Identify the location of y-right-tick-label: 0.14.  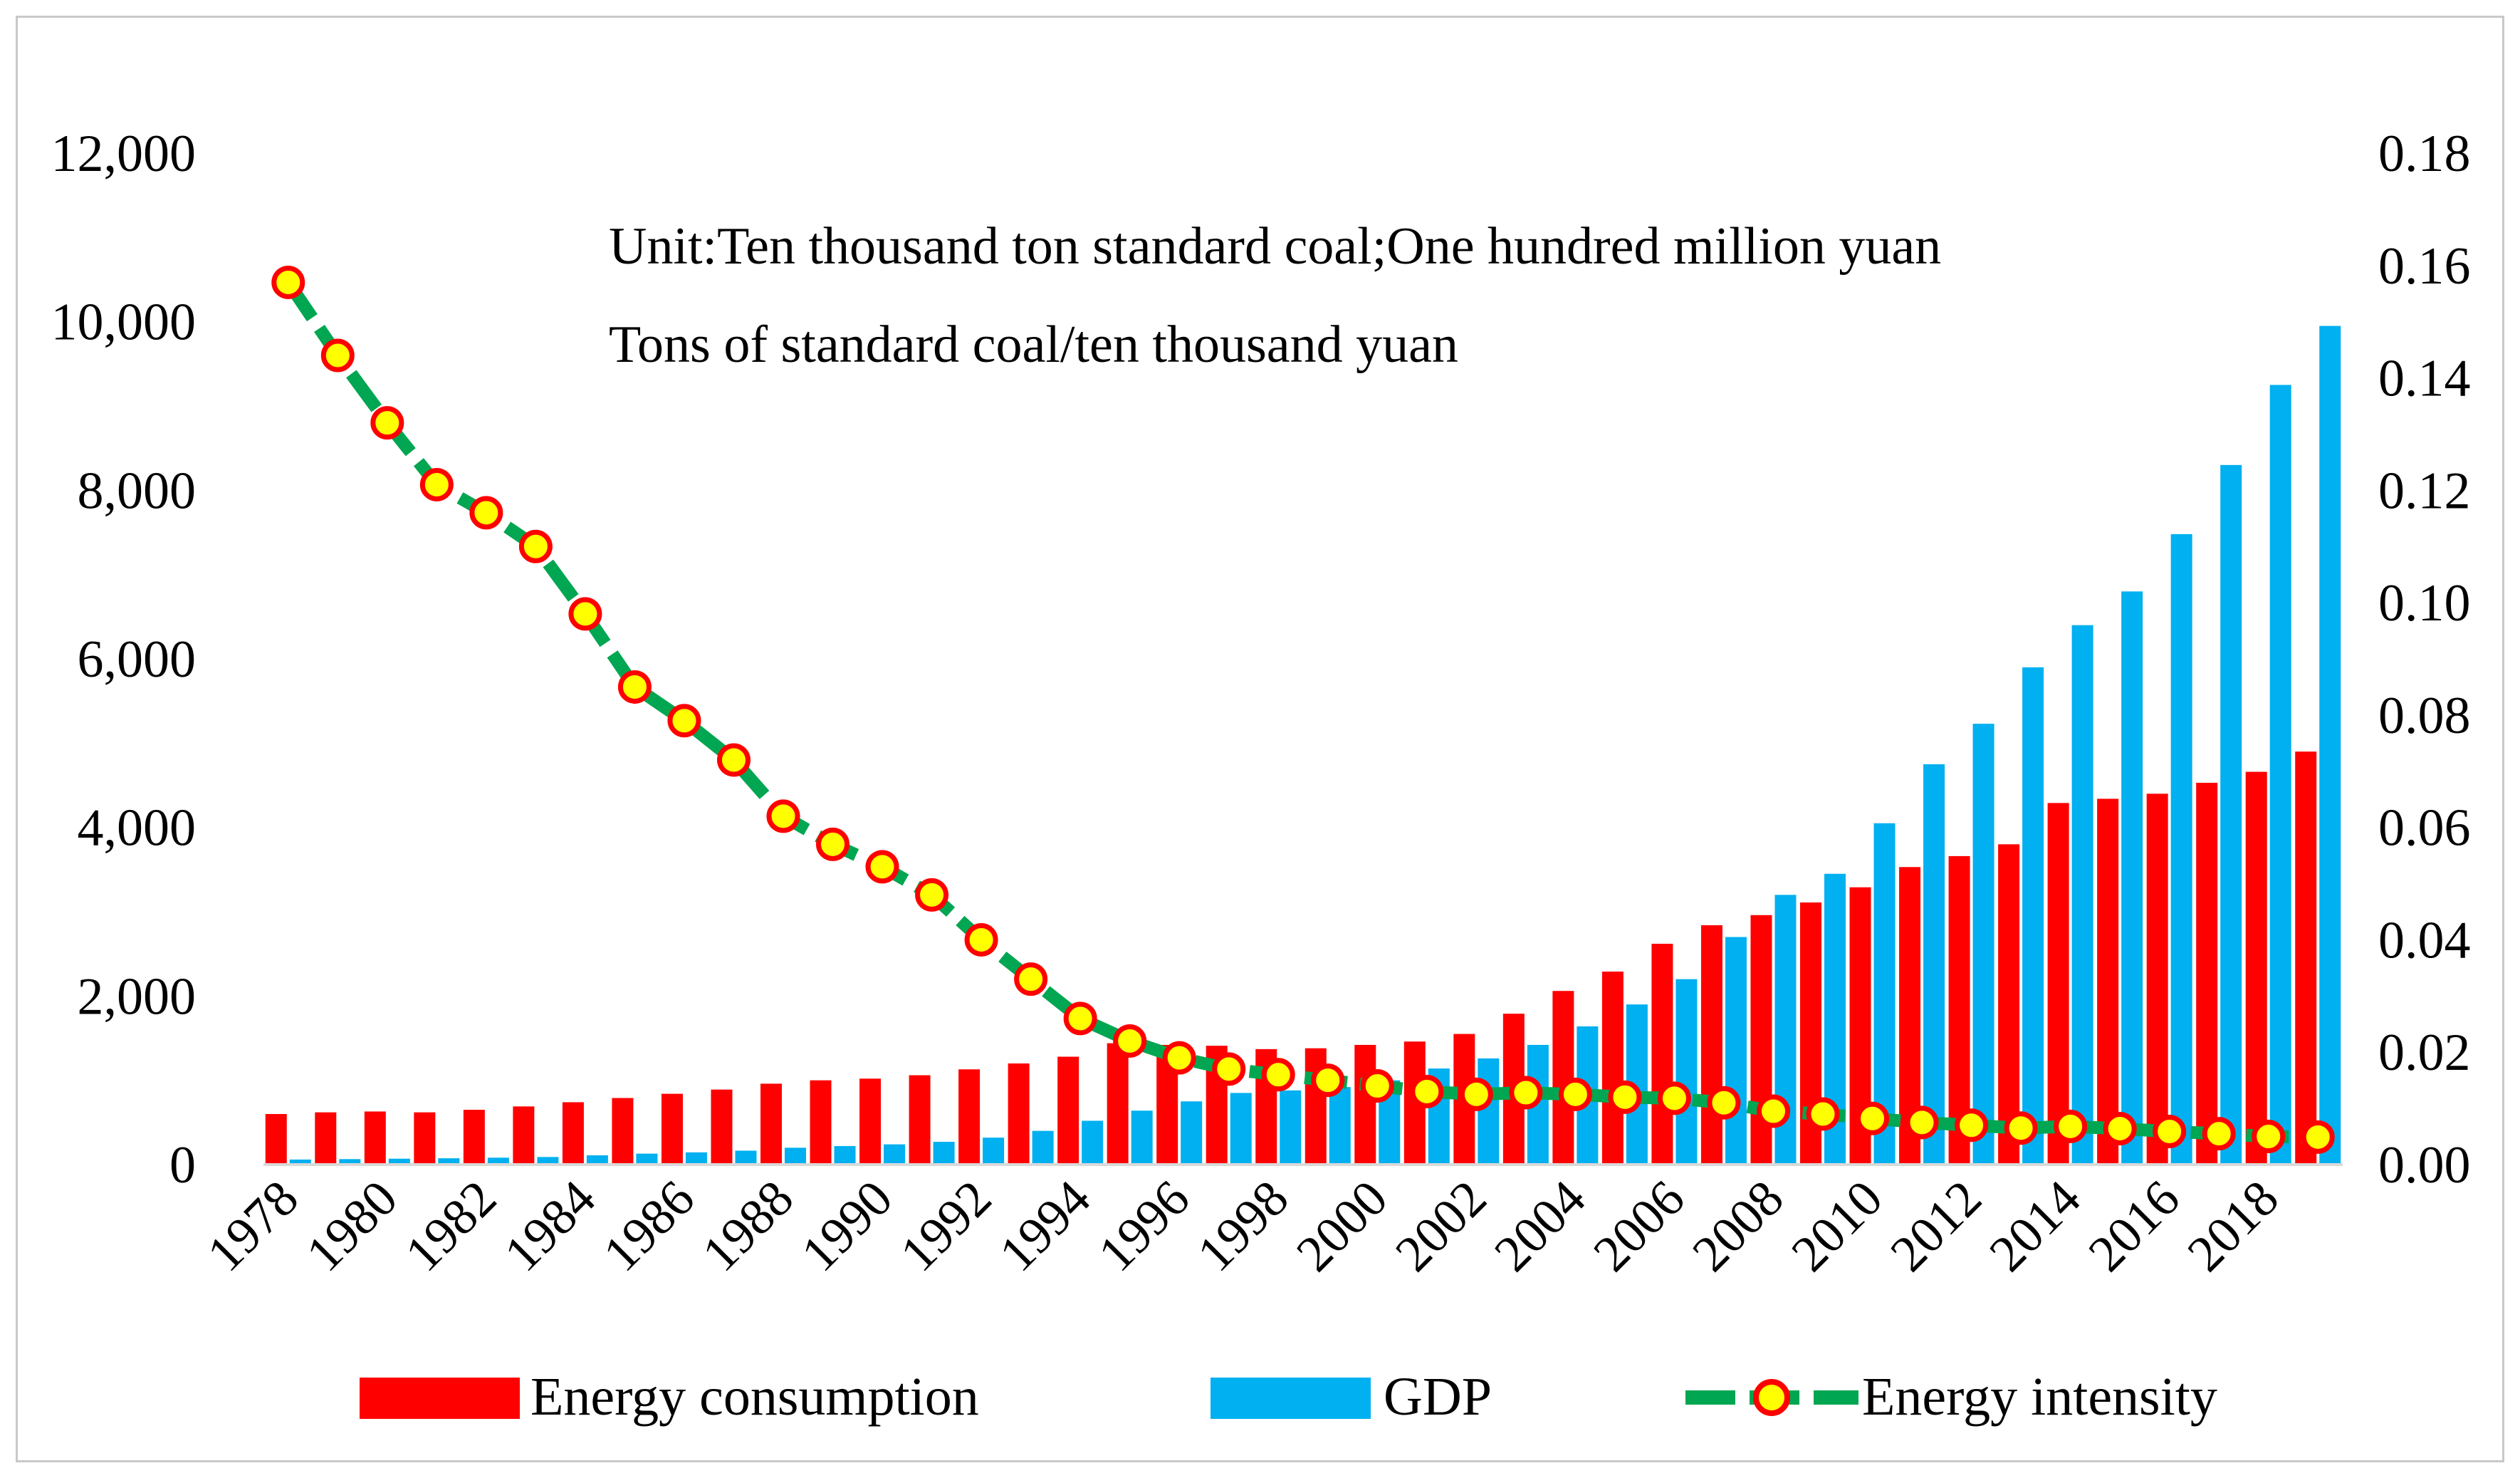
(2424, 379).